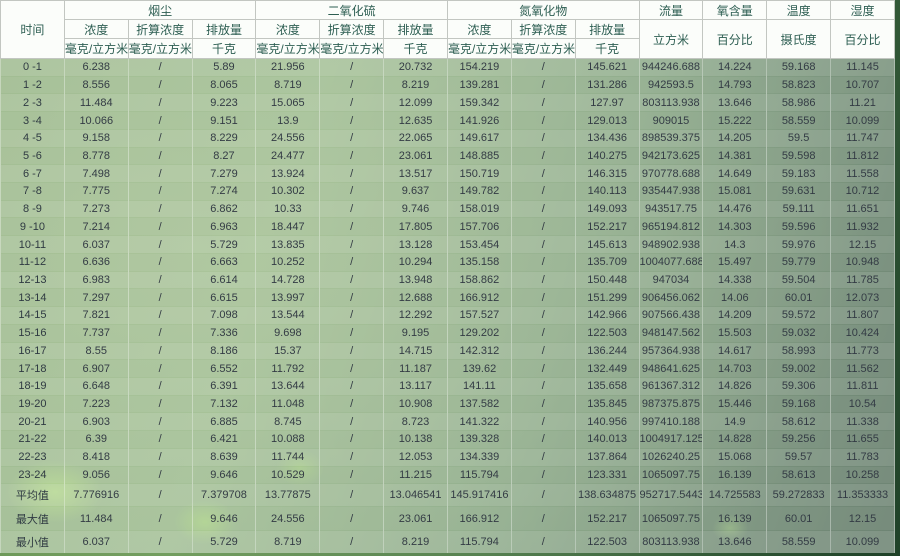 This screenshot has width=900, height=556. What do you see at coordinates (96, 84) in the screenshot?
I see `value-cell: 8.556` at bounding box center [96, 84].